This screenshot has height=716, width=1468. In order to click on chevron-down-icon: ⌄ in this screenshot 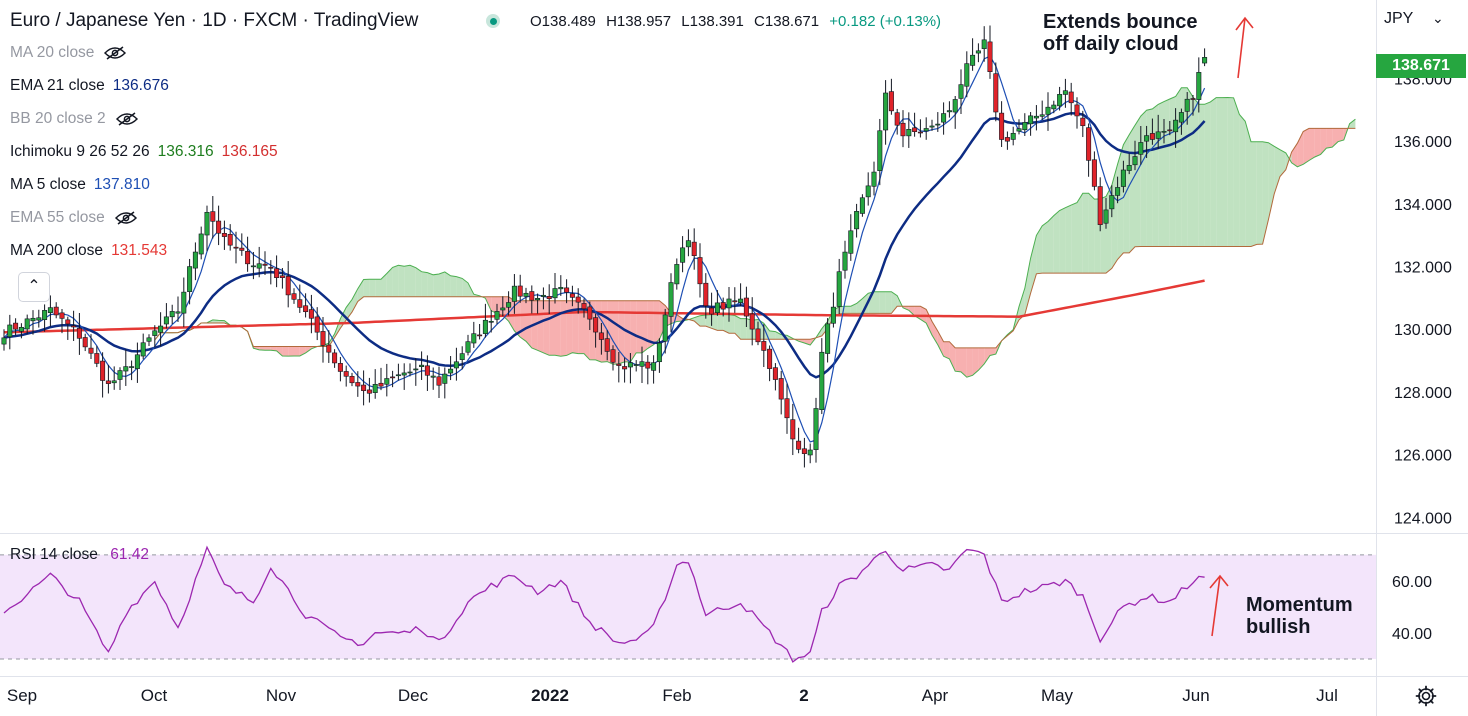, I will do `click(1438, 18)`.